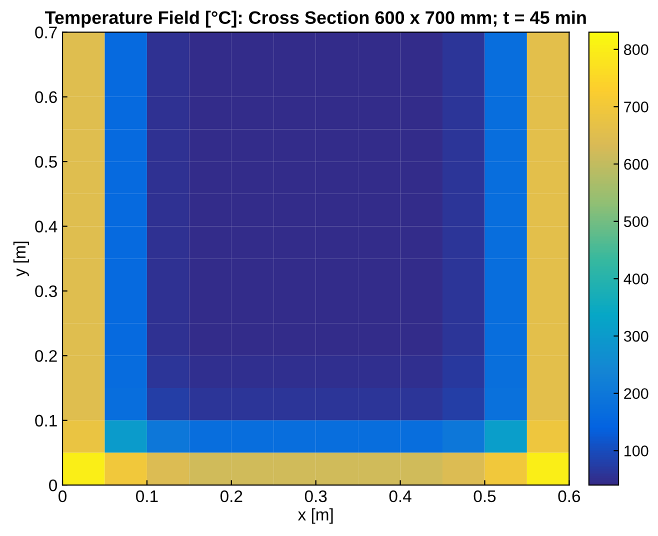 The width and height of the screenshot is (658, 536). What do you see at coordinates (636, 222) in the screenshot?
I see `color-bar-label: 500` at bounding box center [636, 222].